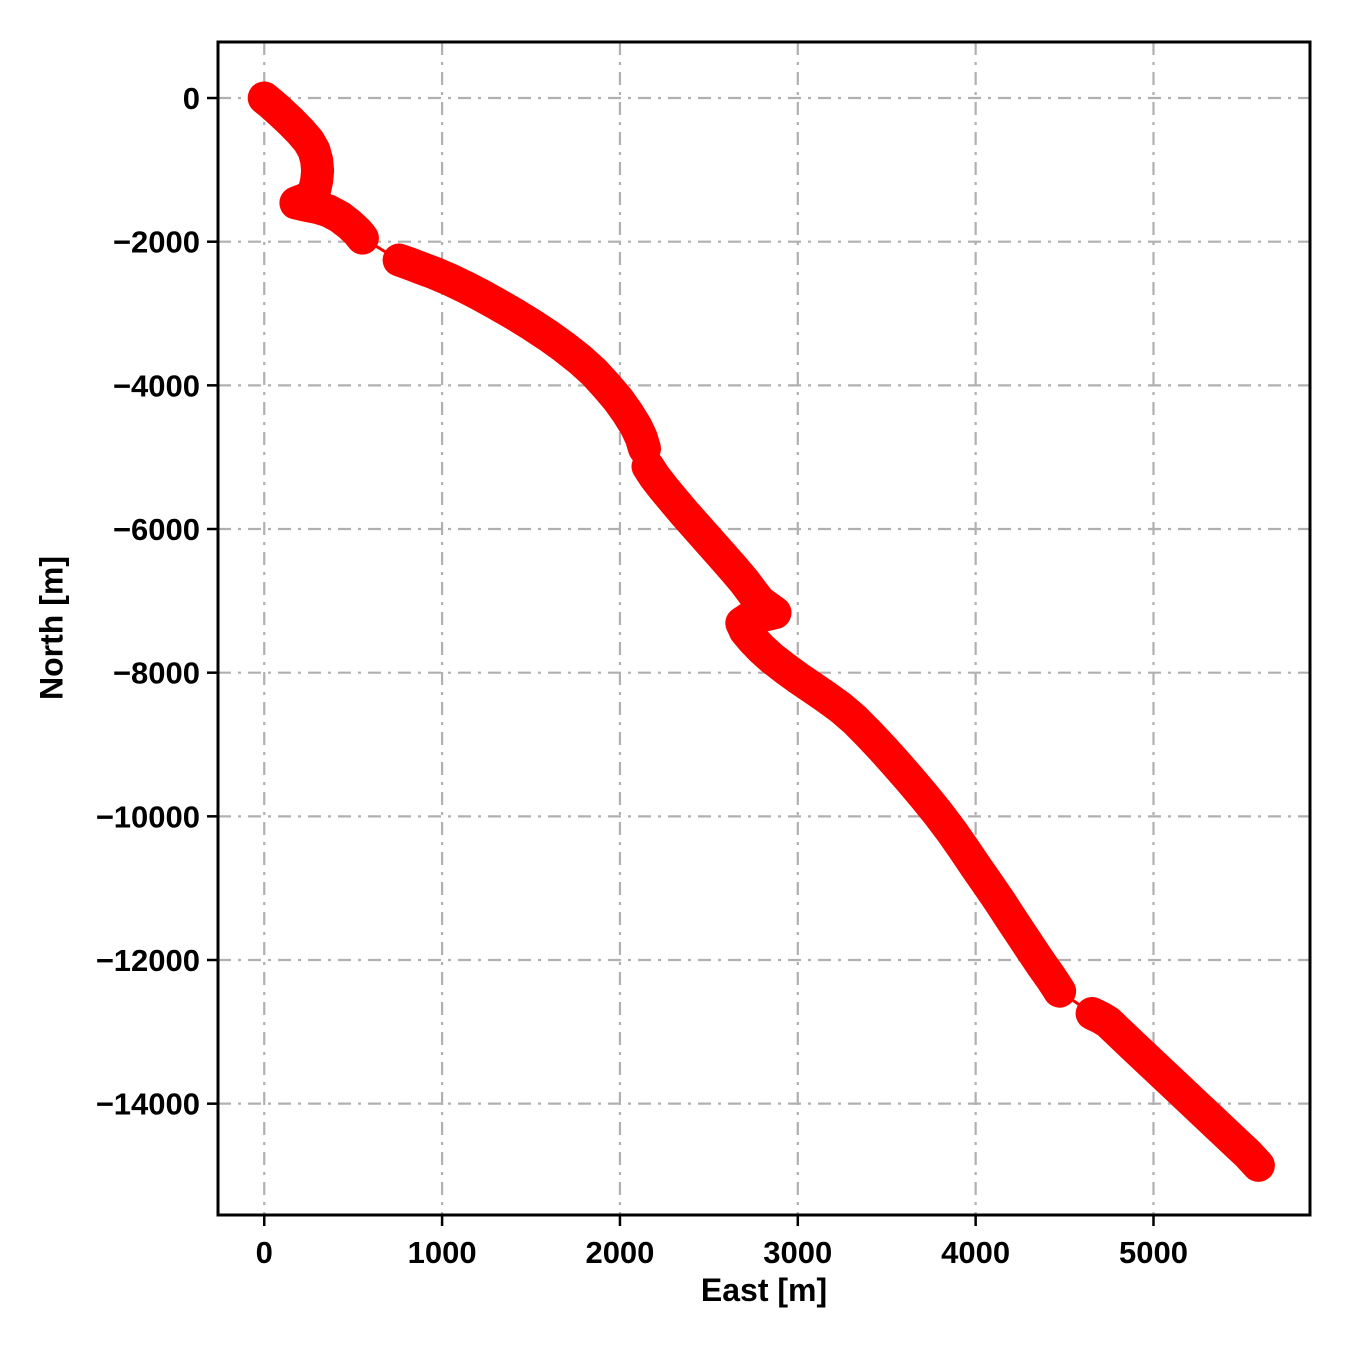 This screenshot has height=1350, width=1350. I want to click on x-tick-label: 2000, so click(619, 1252).